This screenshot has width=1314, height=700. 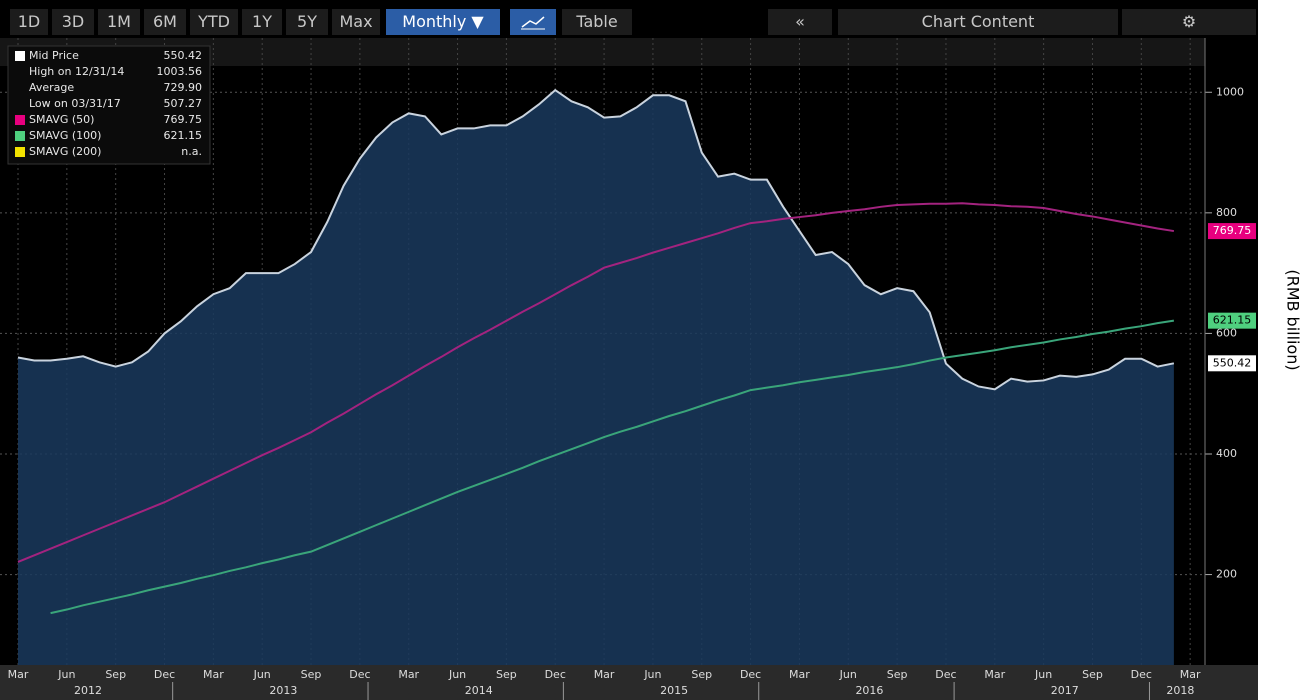 What do you see at coordinates (356, 22) in the screenshot?
I see `range-button: Max` at bounding box center [356, 22].